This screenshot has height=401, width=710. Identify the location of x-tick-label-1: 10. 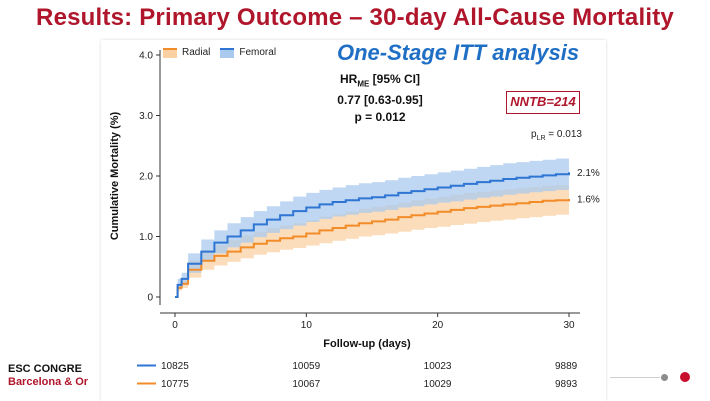
(307, 325).